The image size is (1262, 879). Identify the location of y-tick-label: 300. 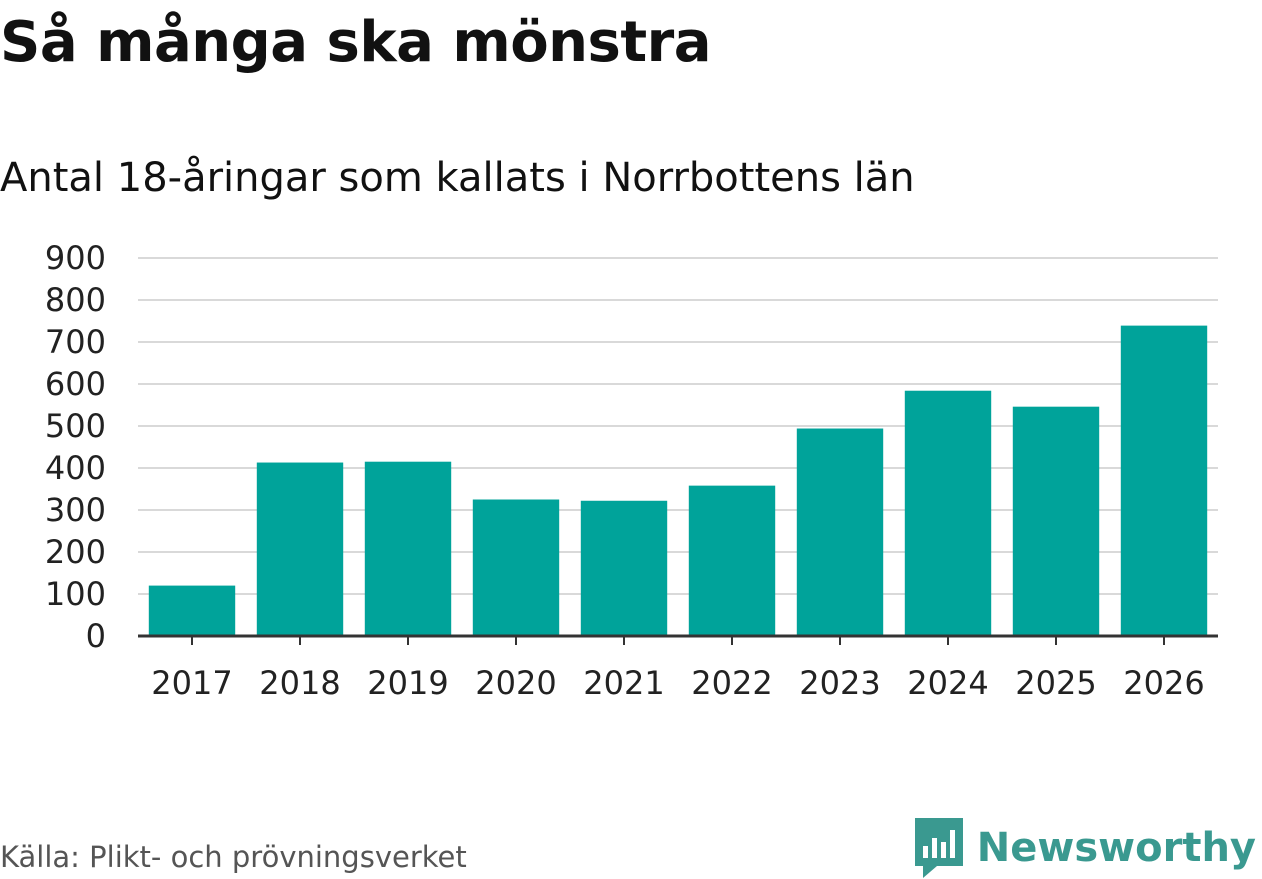
(75, 510).